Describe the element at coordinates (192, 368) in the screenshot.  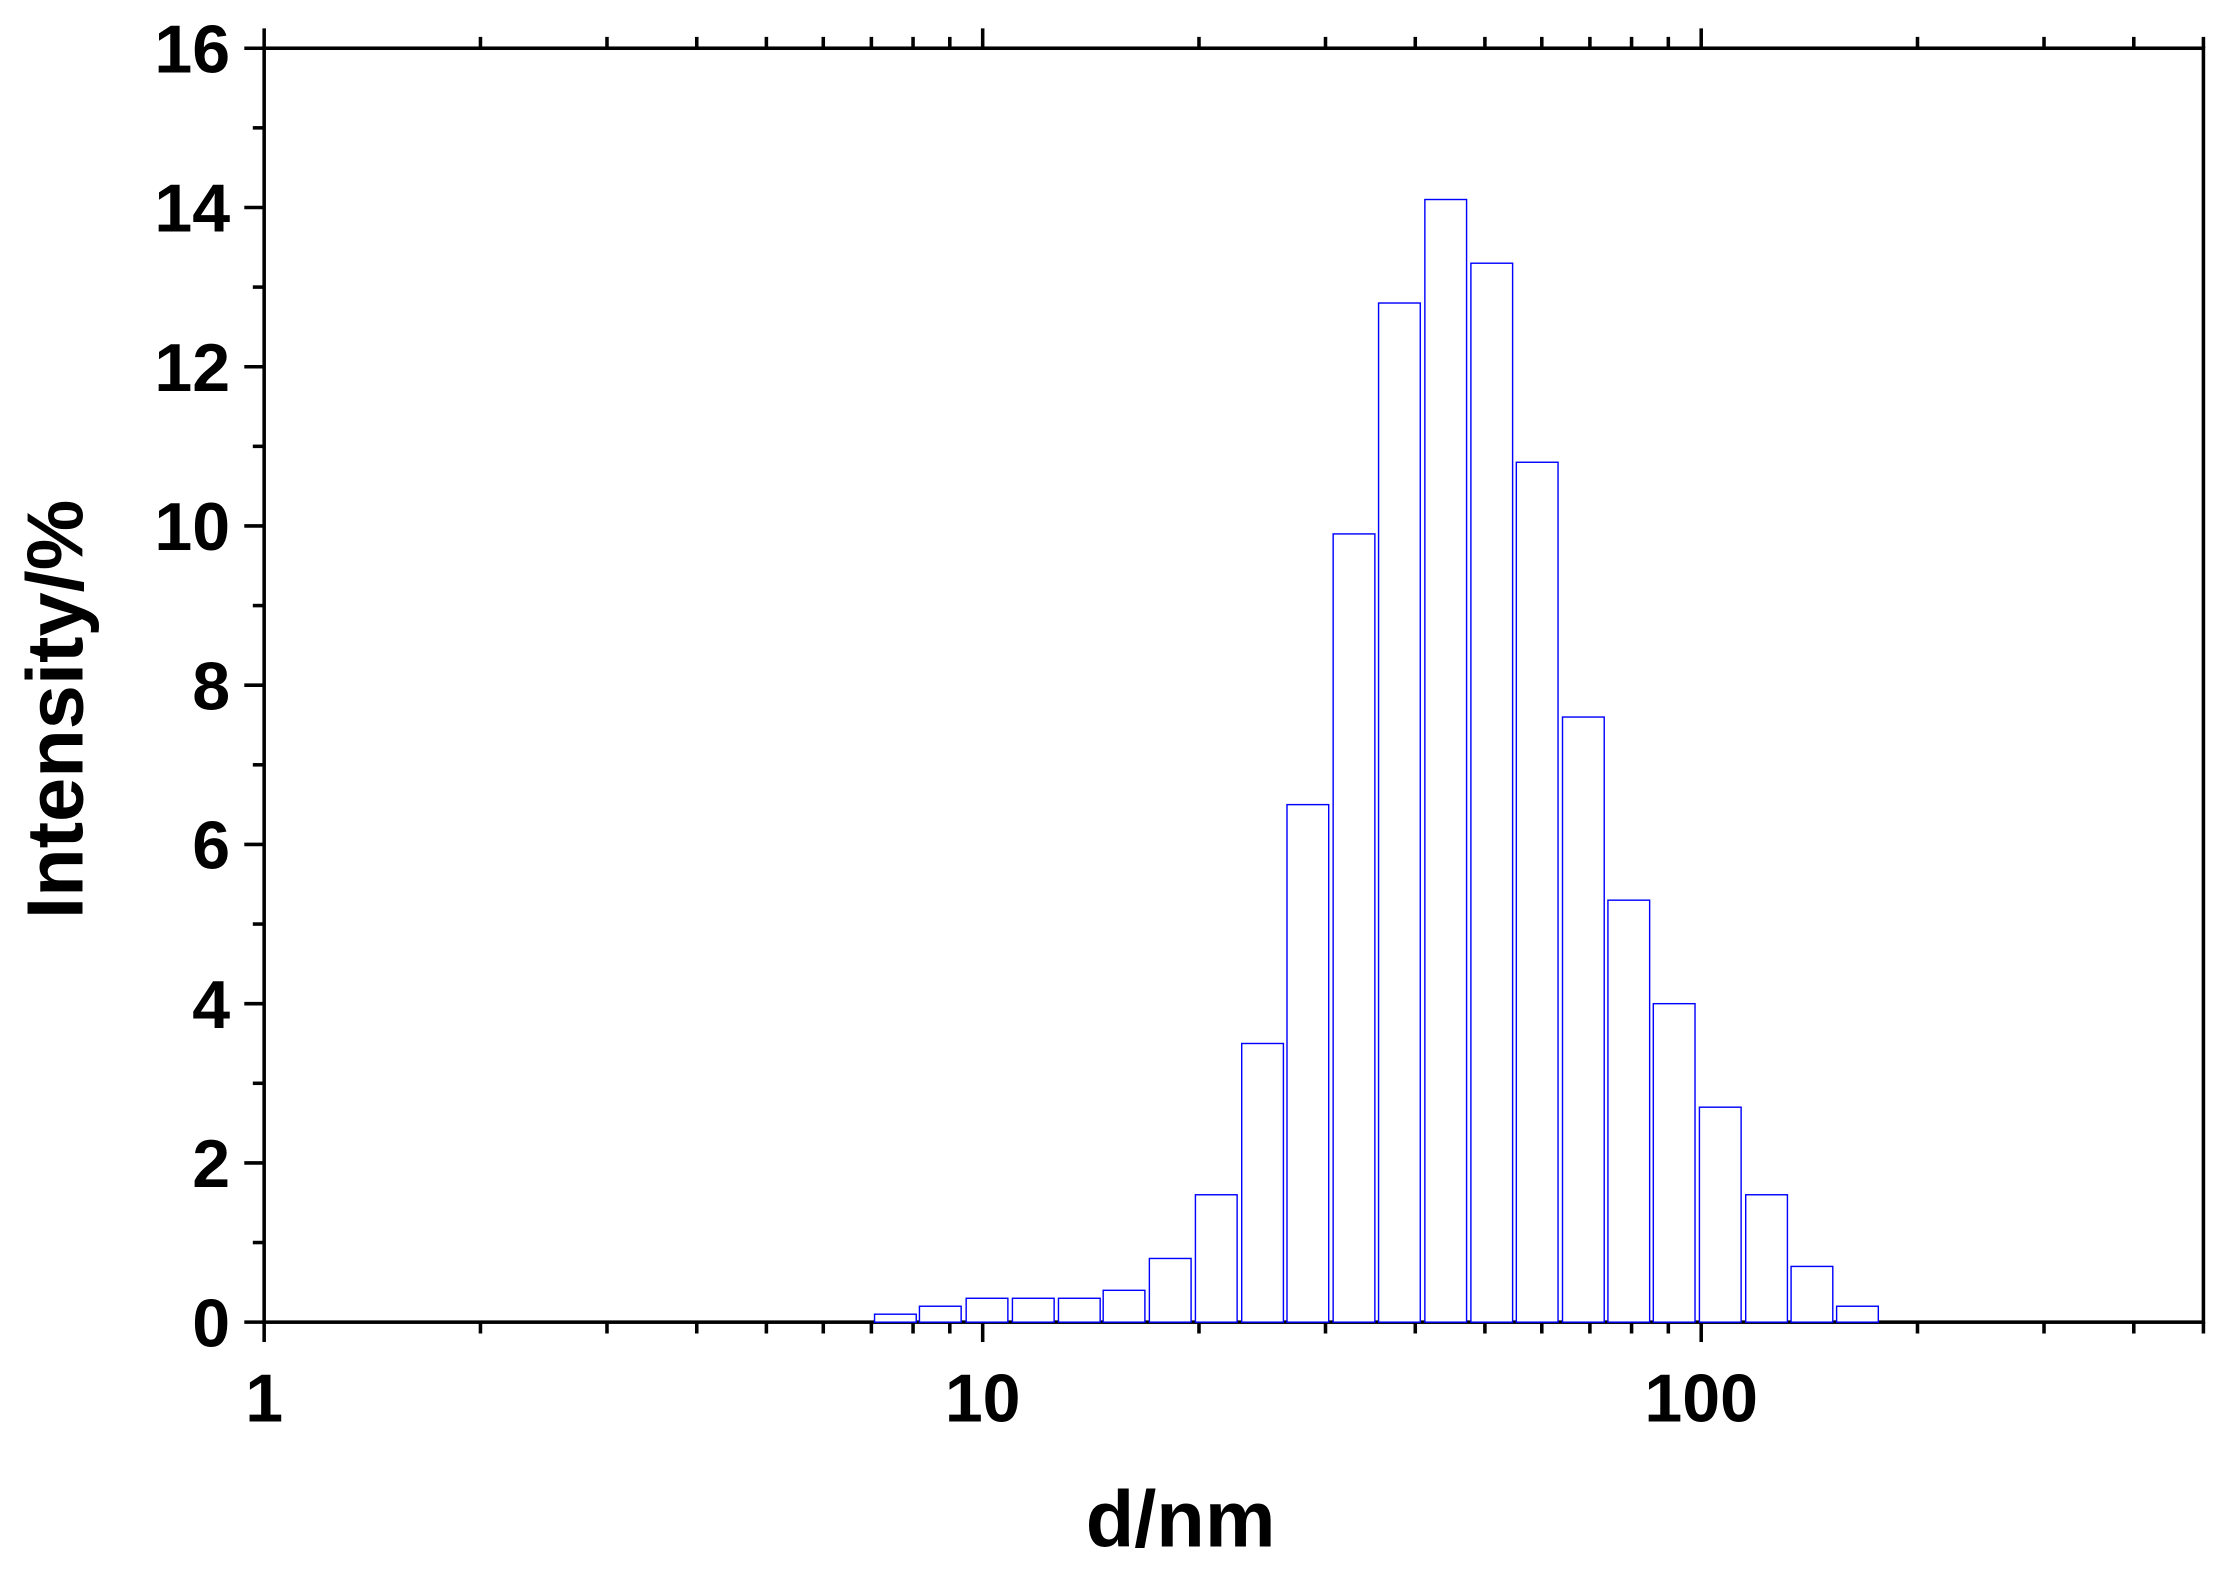
I see `y-tick-label: 12` at that location.